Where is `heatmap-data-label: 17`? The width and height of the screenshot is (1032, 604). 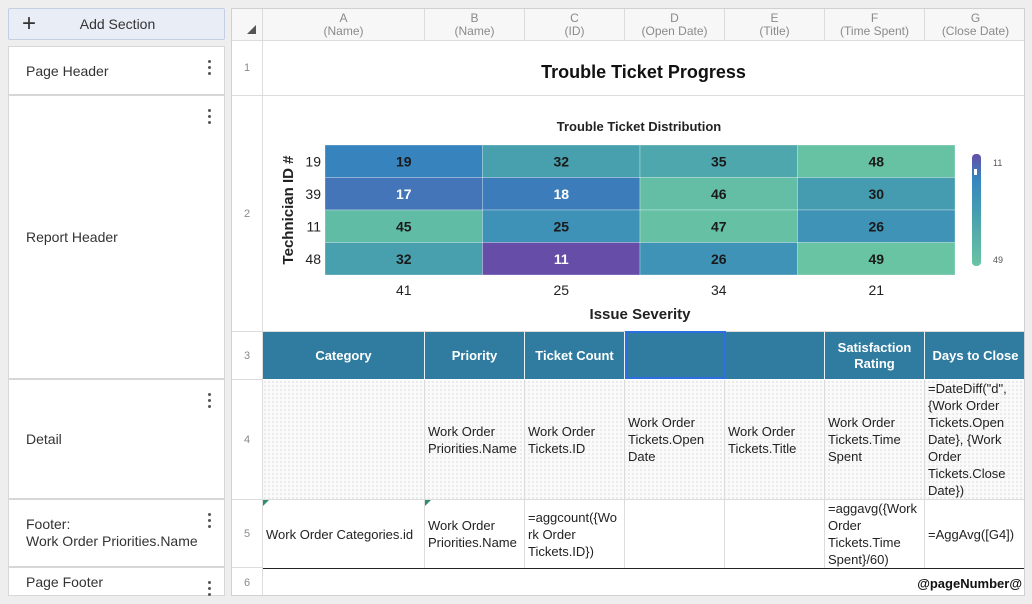 heatmap-data-label: 17 is located at coordinates (404, 194).